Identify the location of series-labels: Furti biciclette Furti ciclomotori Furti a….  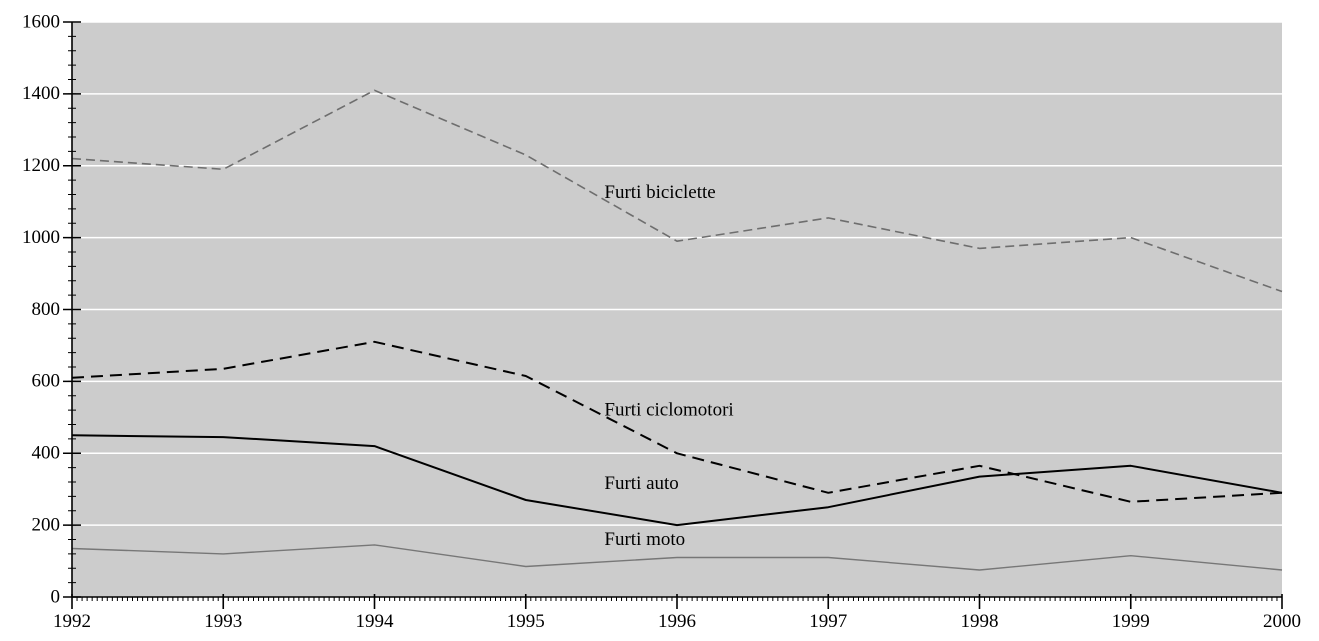
(668, 366).